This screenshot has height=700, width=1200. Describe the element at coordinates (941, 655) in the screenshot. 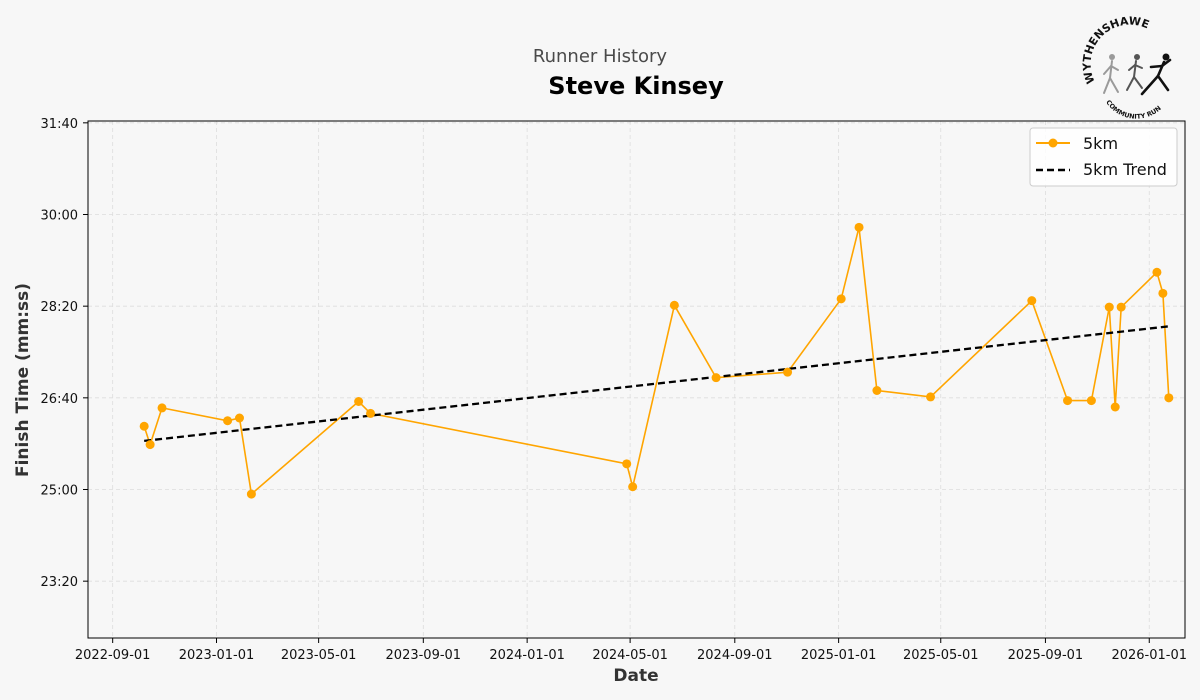

I see `x-tick-label: 2025-05-01` at that location.